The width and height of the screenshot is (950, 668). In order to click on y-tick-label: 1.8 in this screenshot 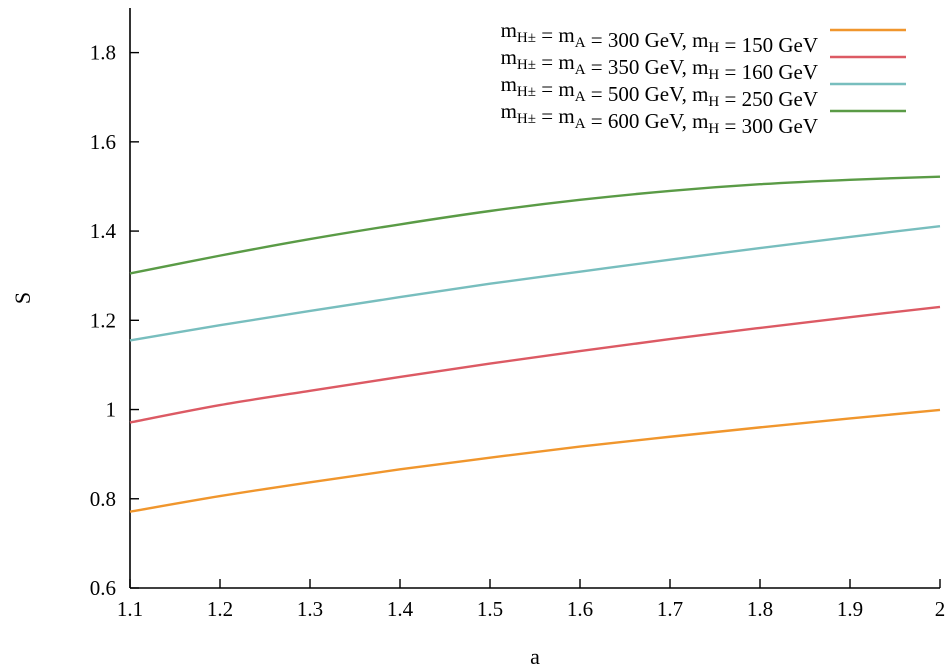, I will do `click(103, 53)`.